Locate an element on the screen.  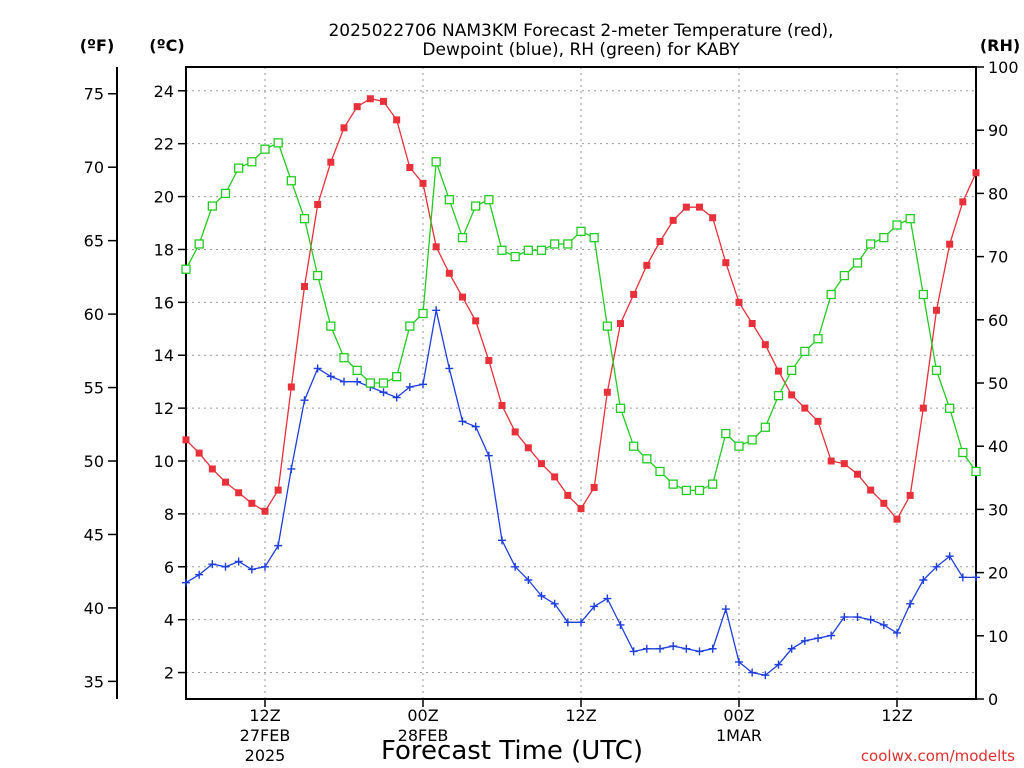
rh-tick-label: 60 is located at coordinates (998, 320).